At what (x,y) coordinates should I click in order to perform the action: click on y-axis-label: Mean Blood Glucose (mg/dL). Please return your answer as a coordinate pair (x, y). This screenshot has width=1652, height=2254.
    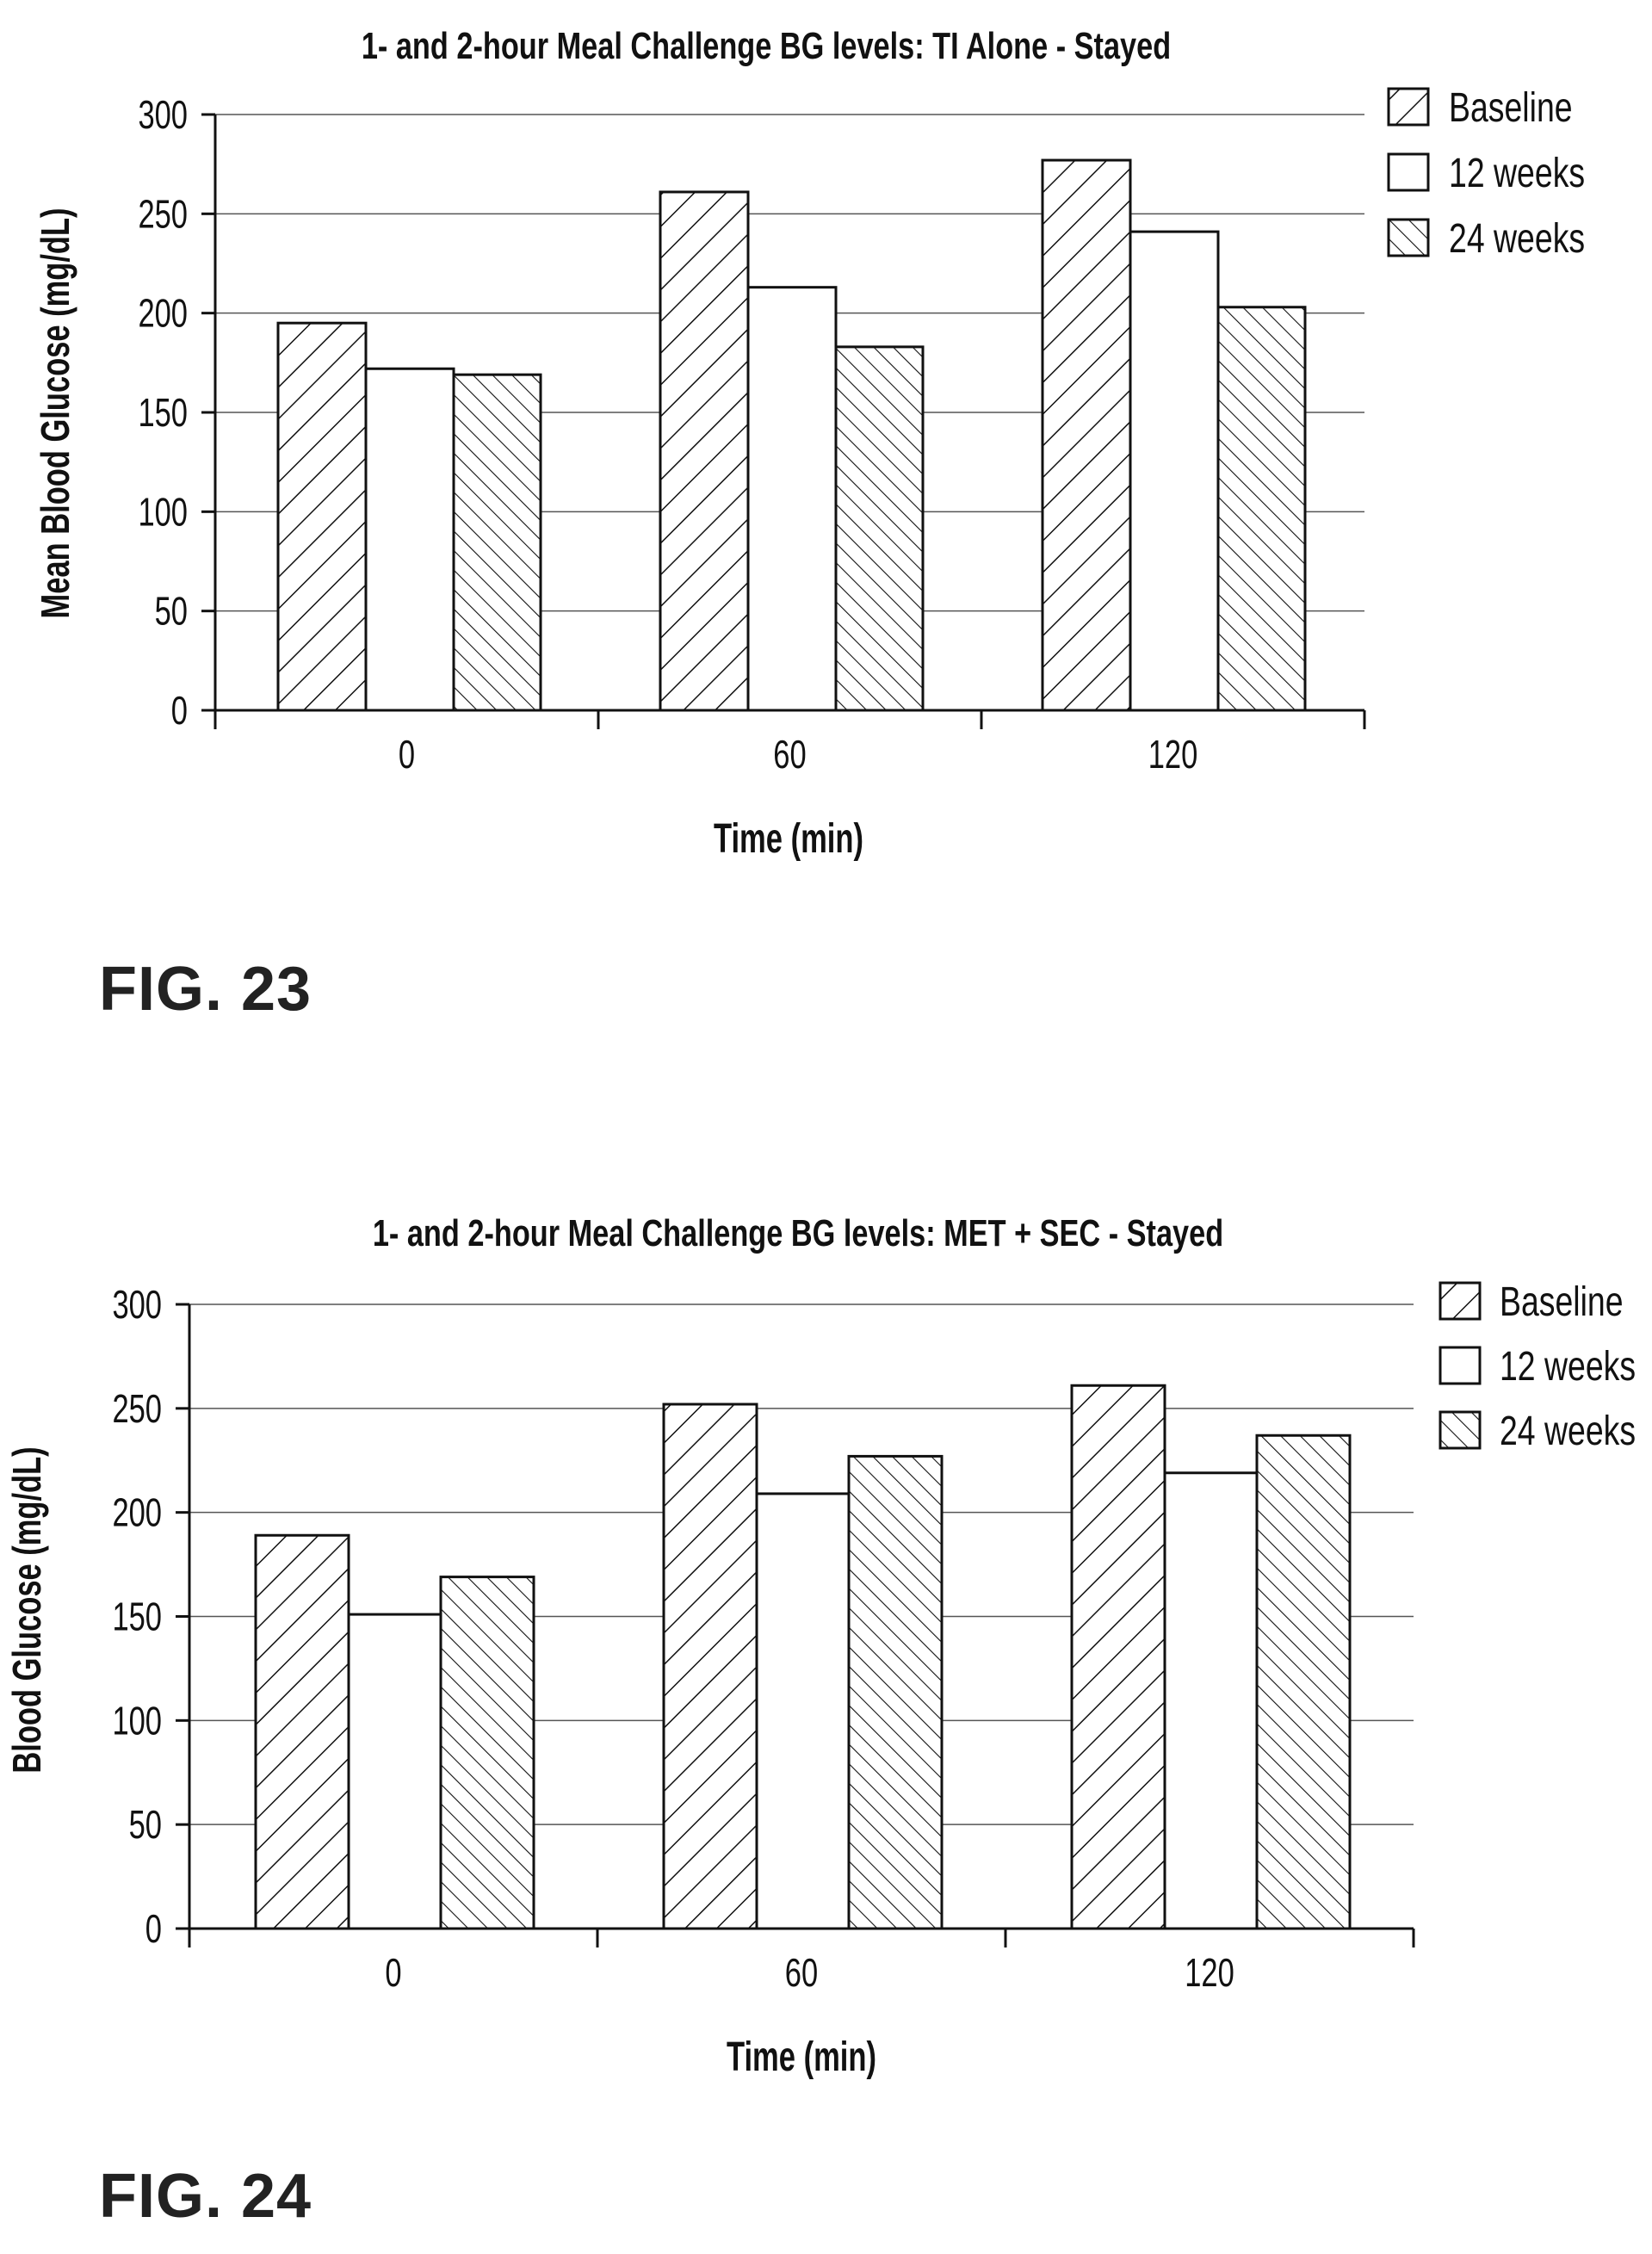
    Looking at the image, I should click on (55, 413).